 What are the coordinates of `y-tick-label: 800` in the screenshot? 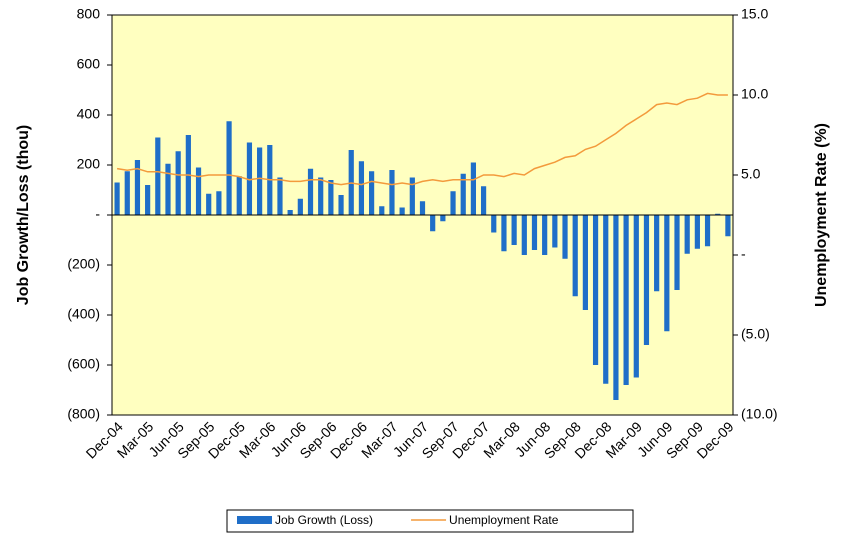 It's located at (89, 14).